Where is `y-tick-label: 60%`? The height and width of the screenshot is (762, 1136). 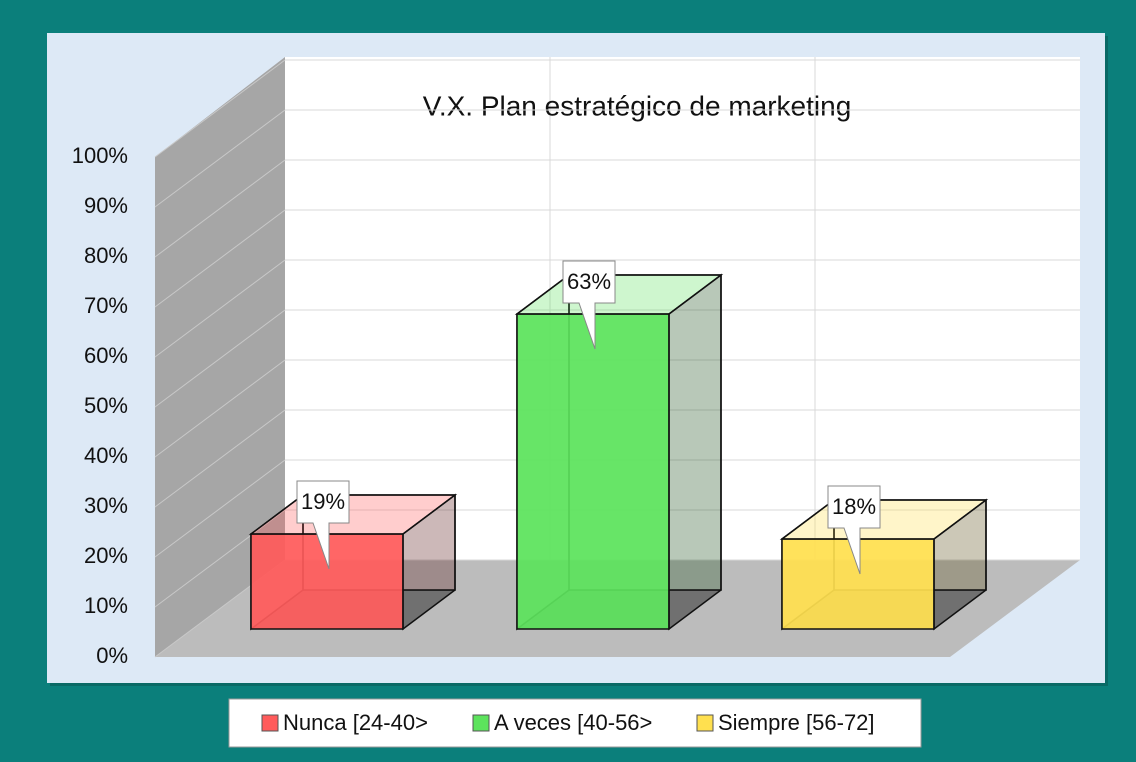
y-tick-label: 60% is located at coordinates (106, 355).